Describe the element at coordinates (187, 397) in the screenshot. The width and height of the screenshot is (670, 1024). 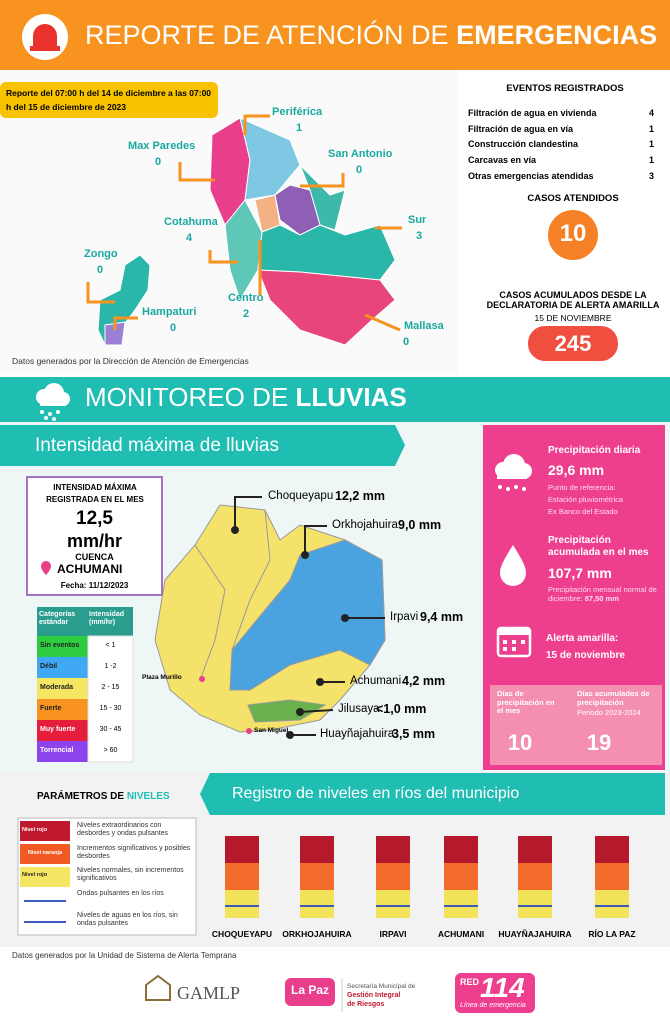
I see `rain-title-lead: MONITOREO DE` at that location.